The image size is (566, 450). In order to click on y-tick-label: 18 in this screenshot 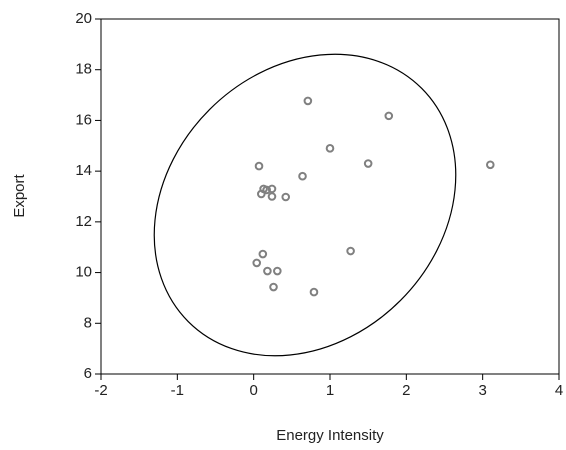, I will do `click(83, 69)`.